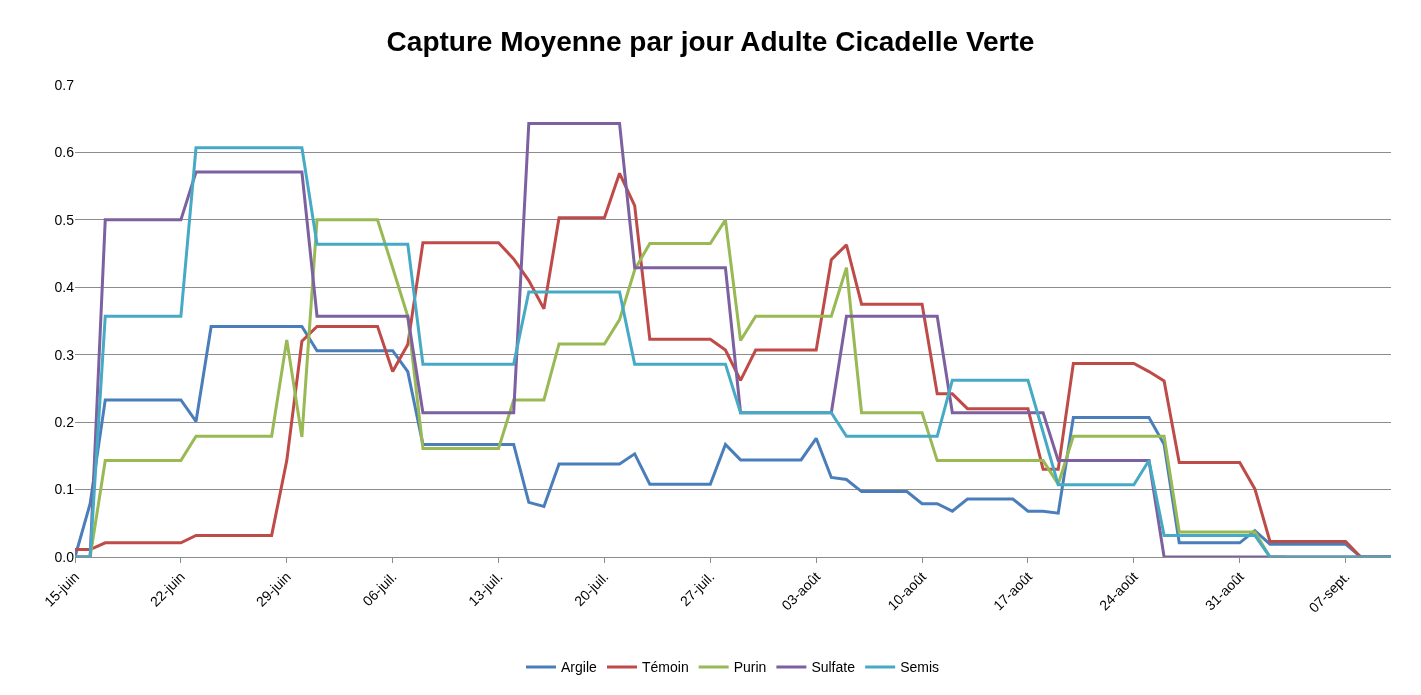 Image resolution: width=1421 pixels, height=695 pixels. Describe the element at coordinates (64, 422) in the screenshot. I see `y-tick-label: 0.2` at that location.